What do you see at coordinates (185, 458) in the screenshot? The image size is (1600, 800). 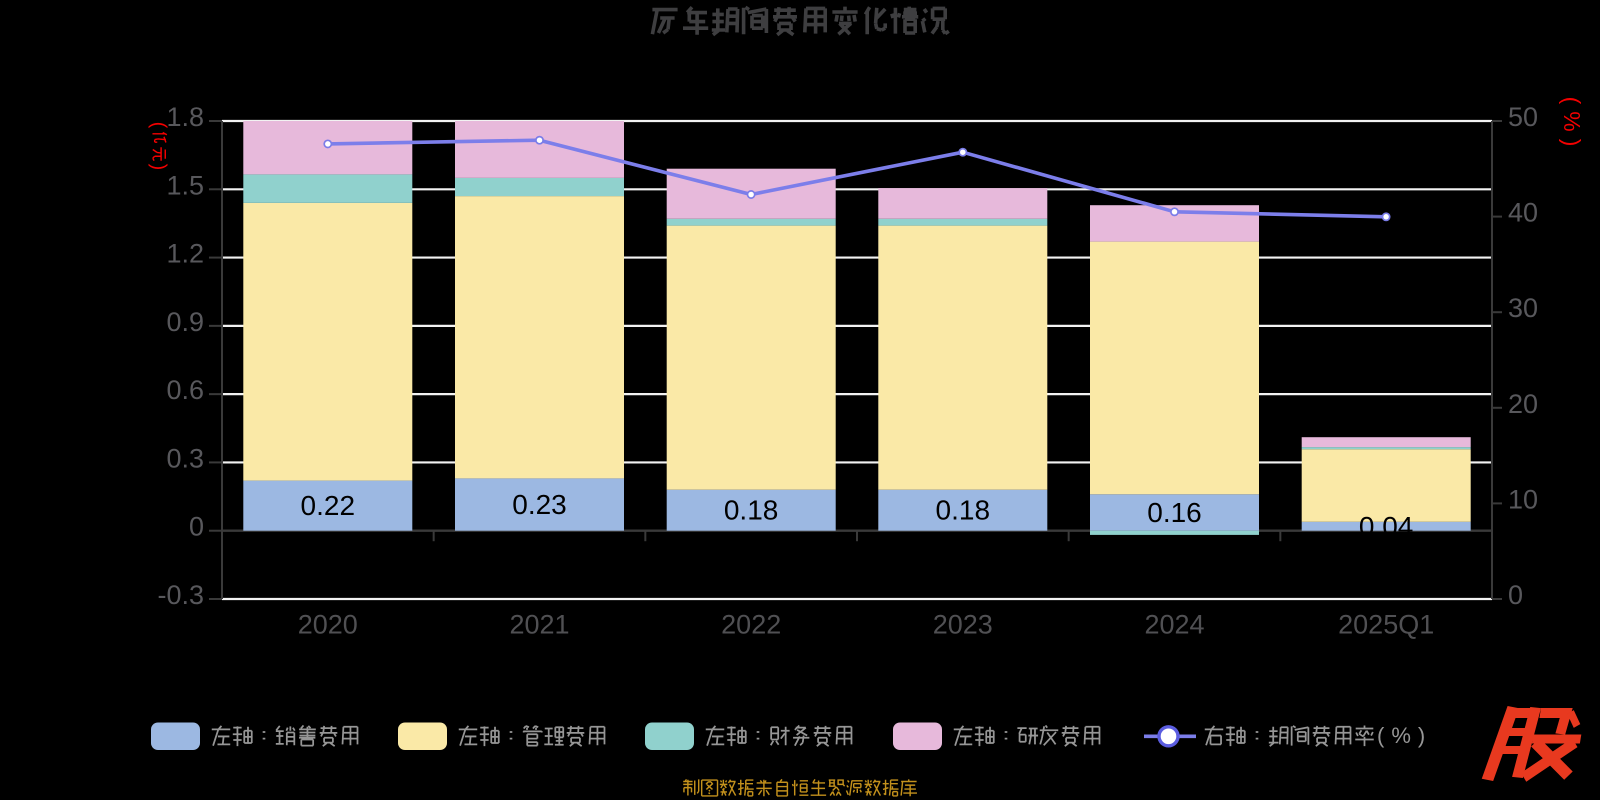 I see `svg-text: 0.3` at bounding box center [185, 458].